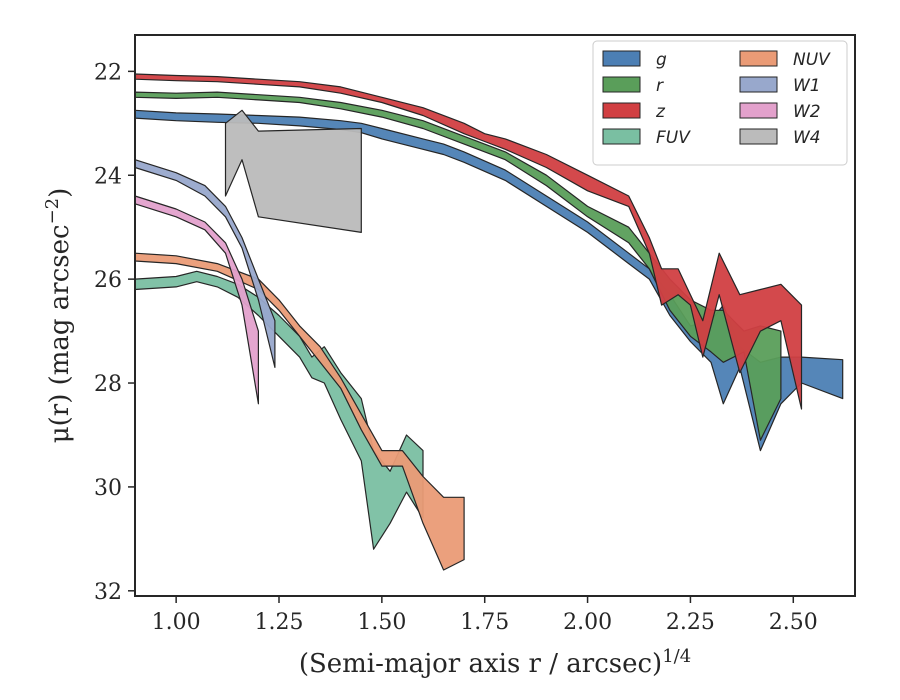  I want to click on x-axis-ticks: 1.00 1.25 1.50 1.75 2.00 2.25 2.50, so click(485, 615).